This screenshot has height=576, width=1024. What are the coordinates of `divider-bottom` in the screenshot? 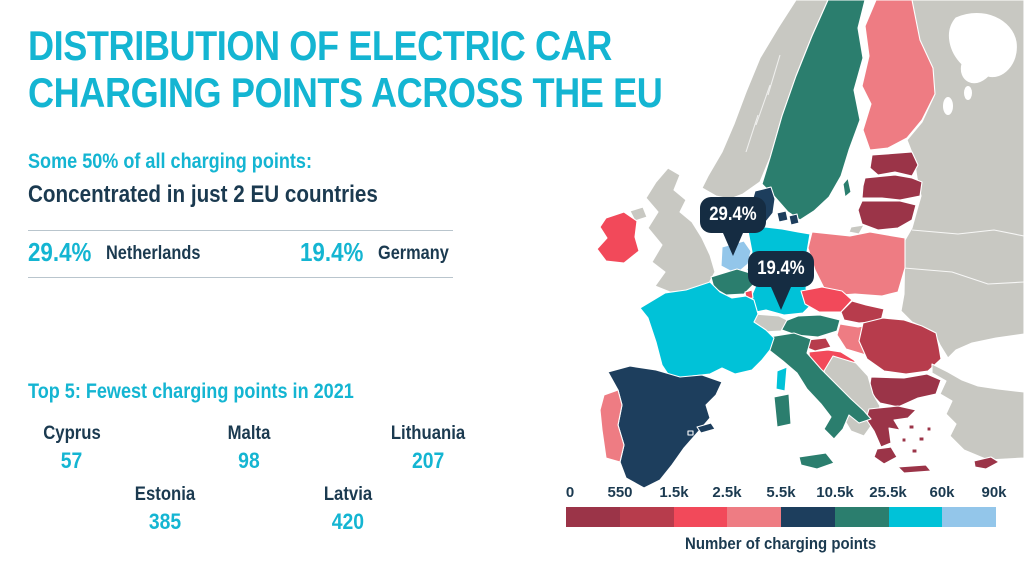 It's located at (240, 277).